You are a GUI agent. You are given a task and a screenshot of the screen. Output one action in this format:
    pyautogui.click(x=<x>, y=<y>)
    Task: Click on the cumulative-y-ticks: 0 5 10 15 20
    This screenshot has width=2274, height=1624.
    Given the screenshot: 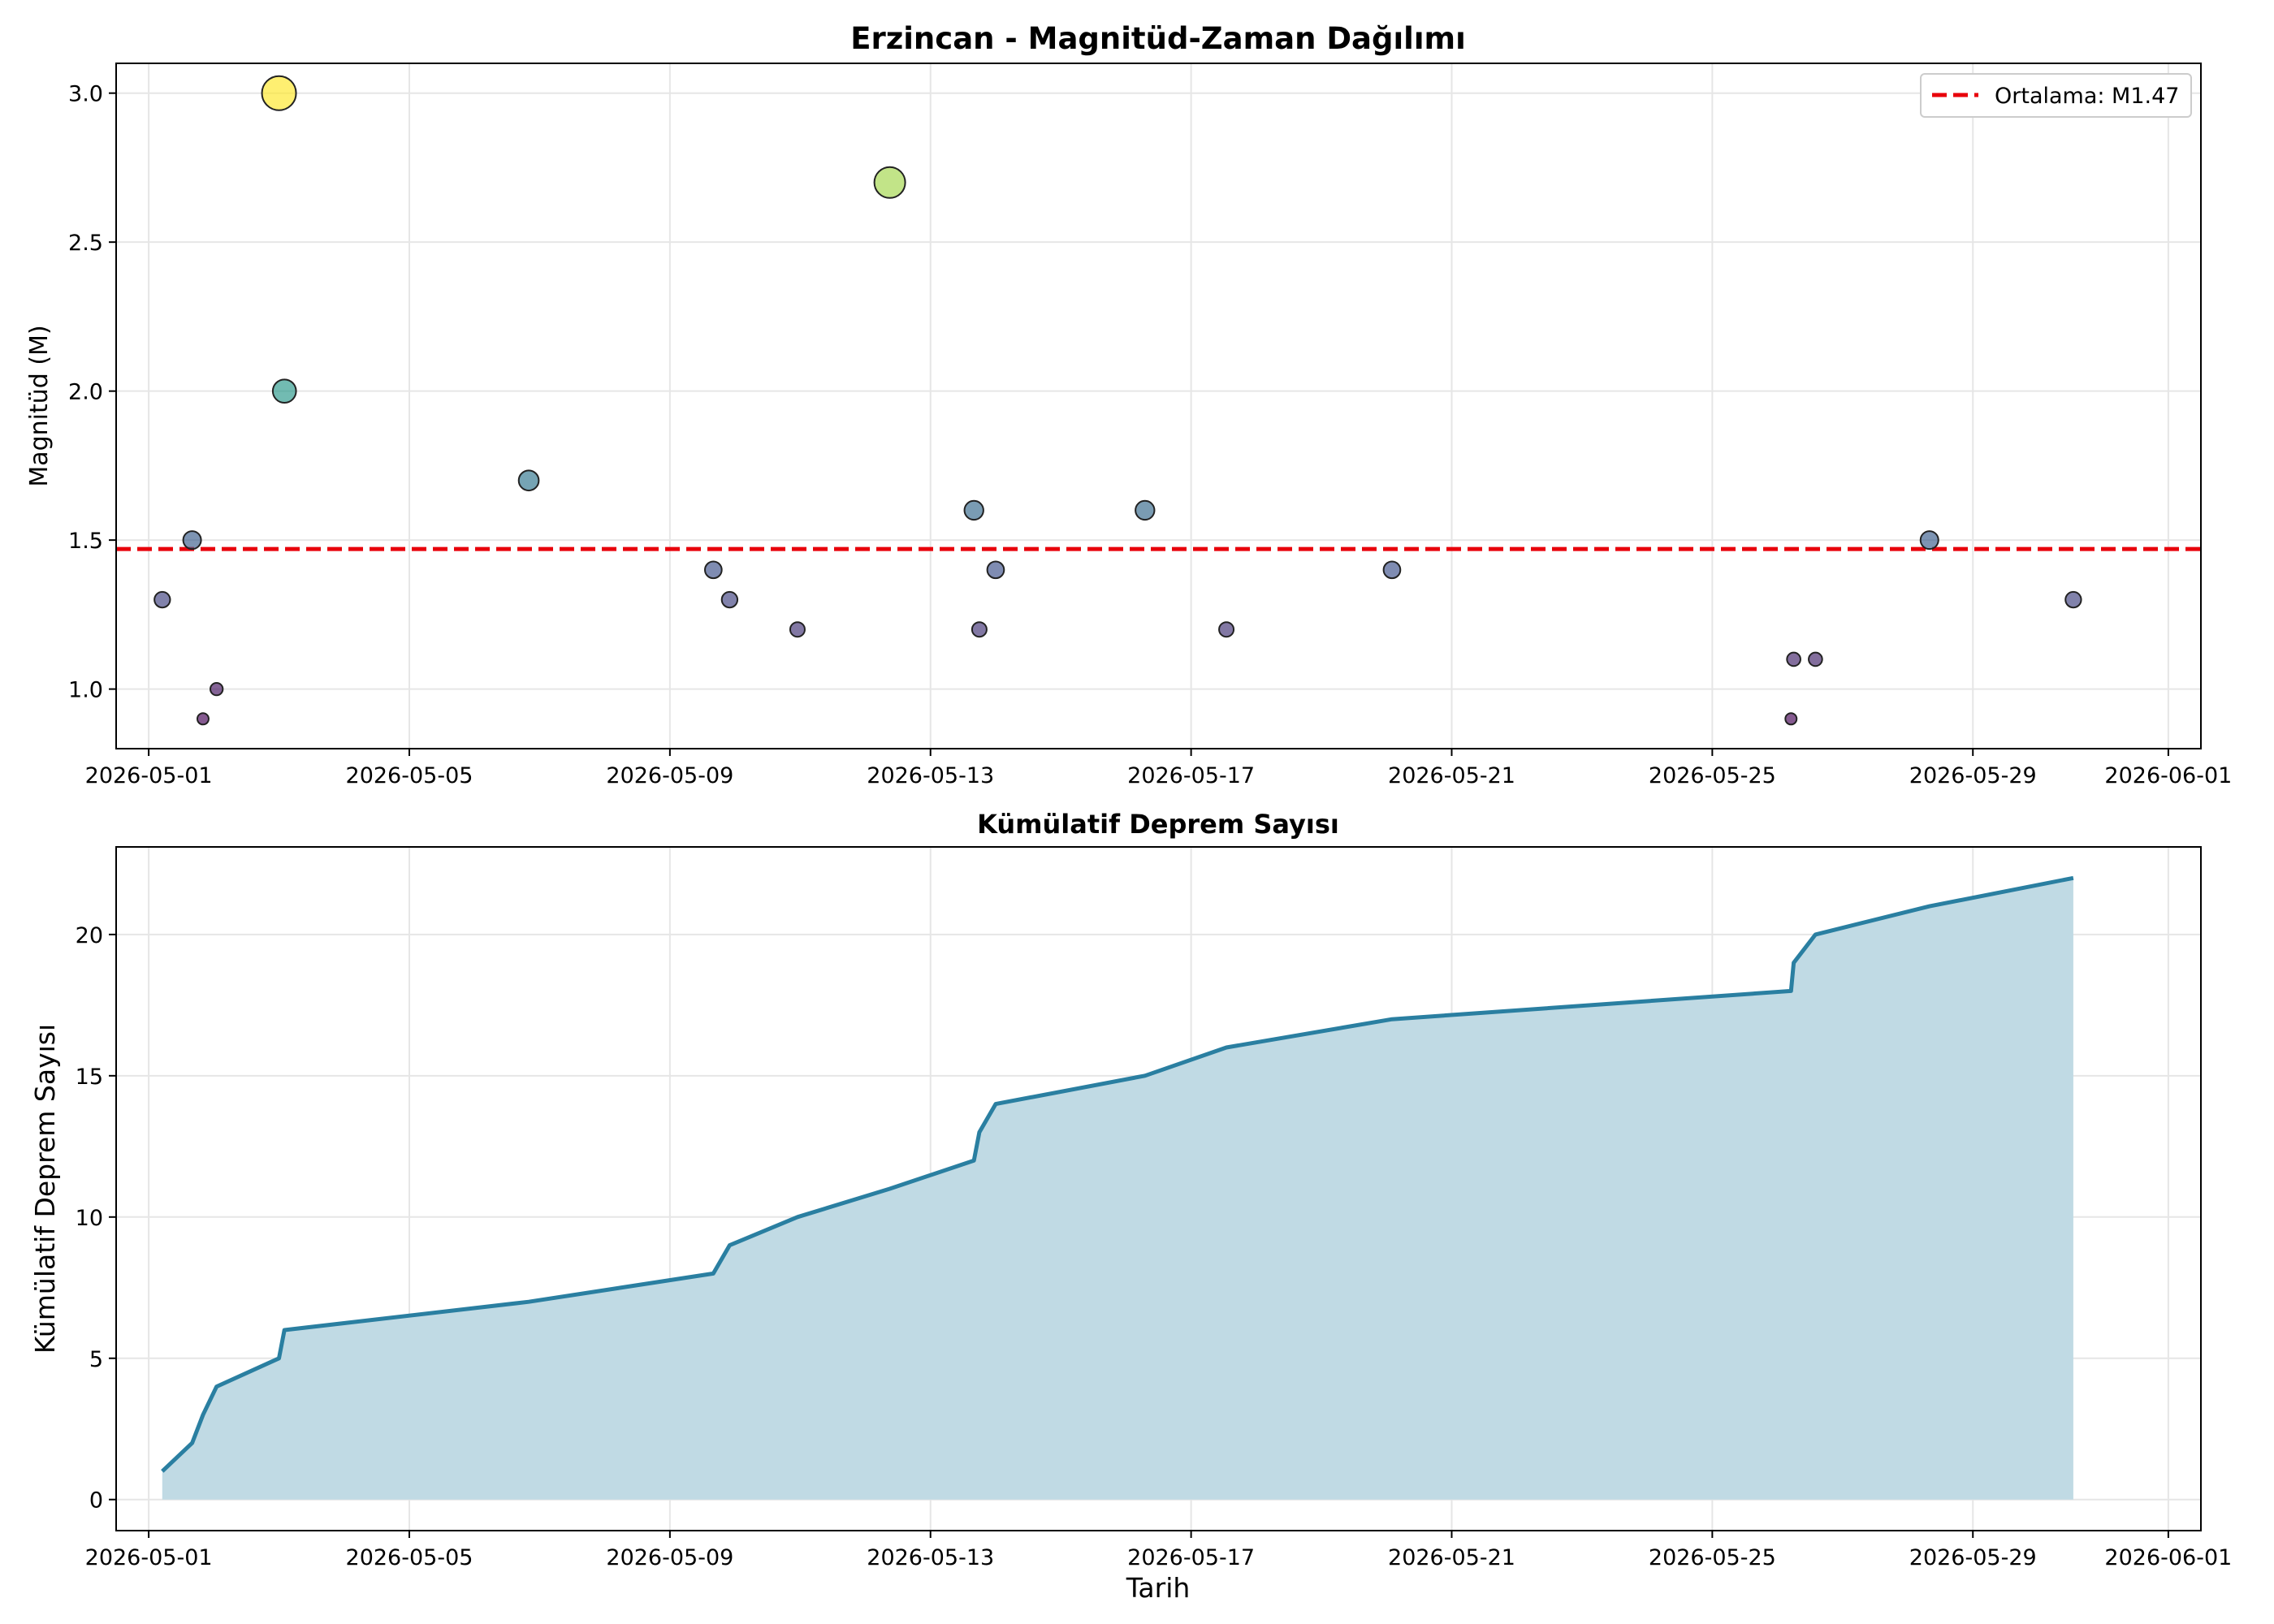 What is the action you would take?
    pyautogui.click(x=96, y=1218)
    